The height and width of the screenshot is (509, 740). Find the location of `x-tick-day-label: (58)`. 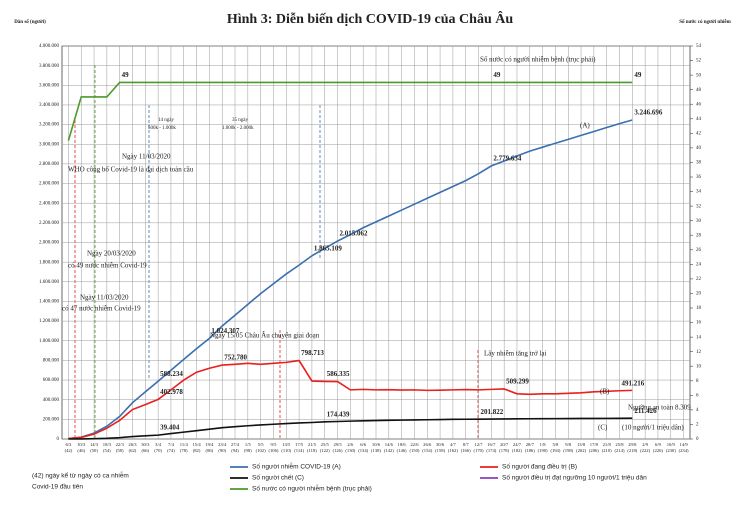

x-tick-day-label: (58) is located at coordinates (120, 450).